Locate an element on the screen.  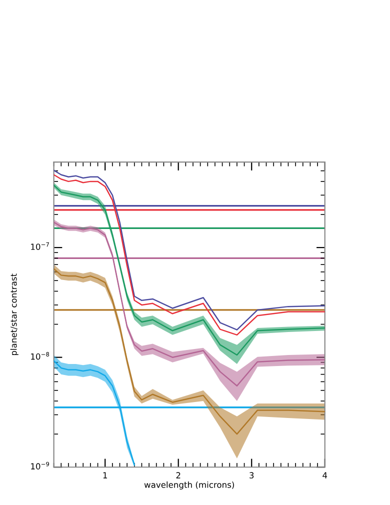
x-tick-label: 1 is located at coordinates (105, 475).